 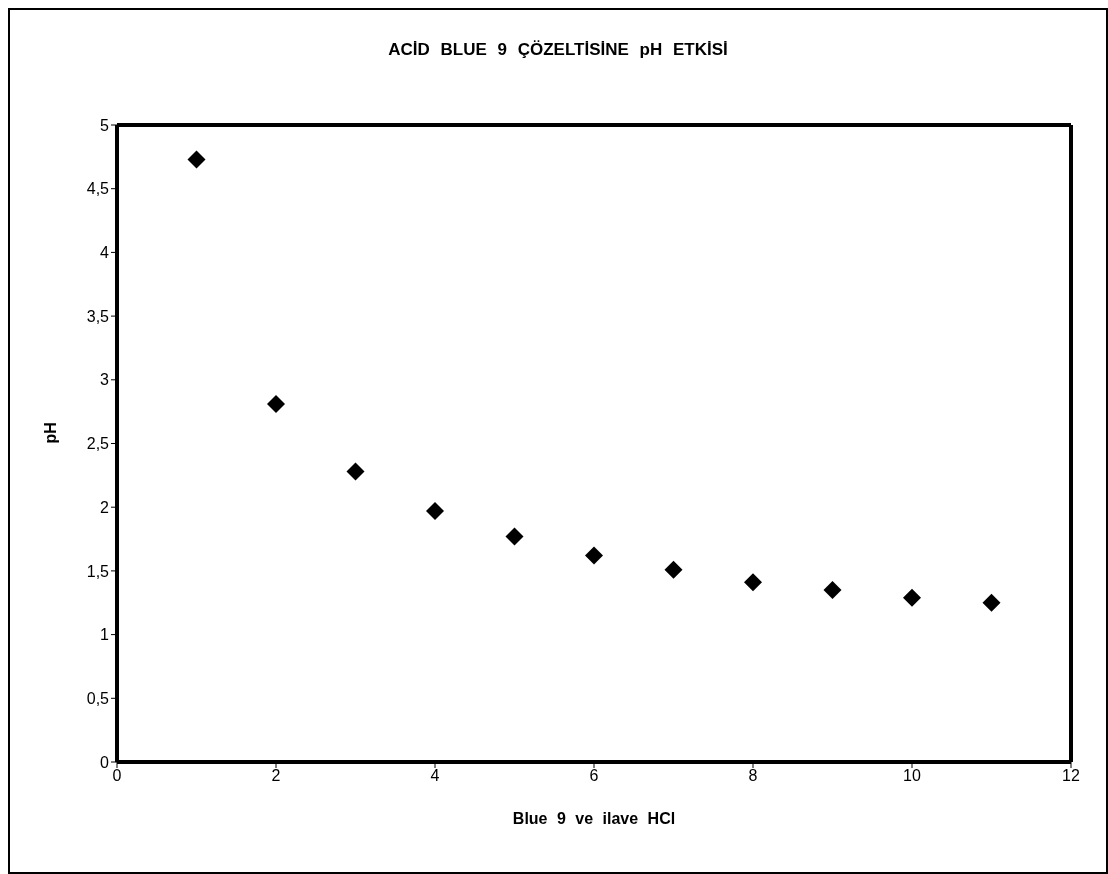 I want to click on y-tick-label: 4,5, so click(x=98, y=189).